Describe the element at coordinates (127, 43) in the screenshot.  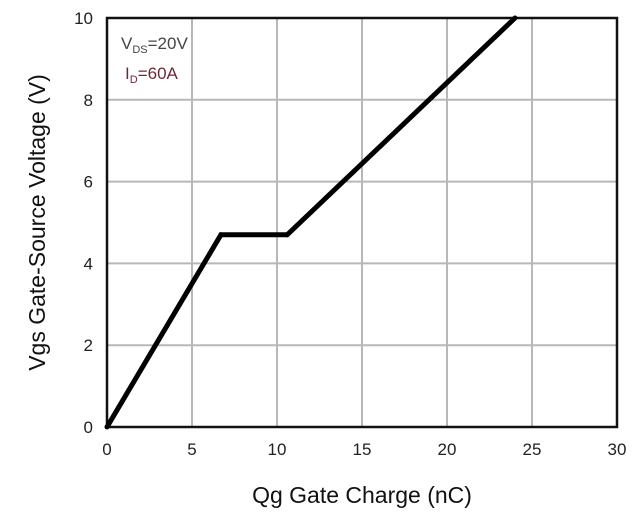
I see `annotation-vds-base: V` at that location.